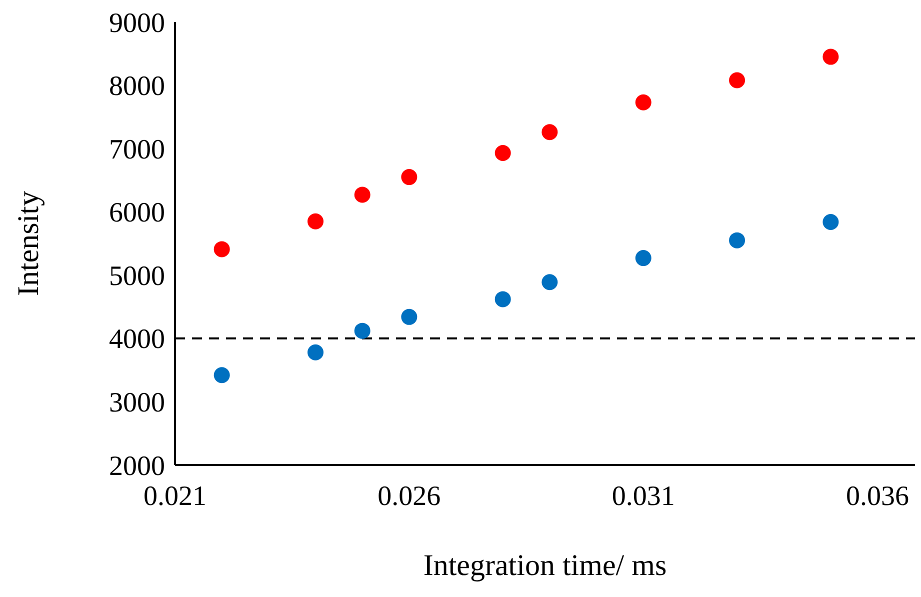 The image size is (921, 597). I want to click on y-tick-label: 2000, so click(137, 466).